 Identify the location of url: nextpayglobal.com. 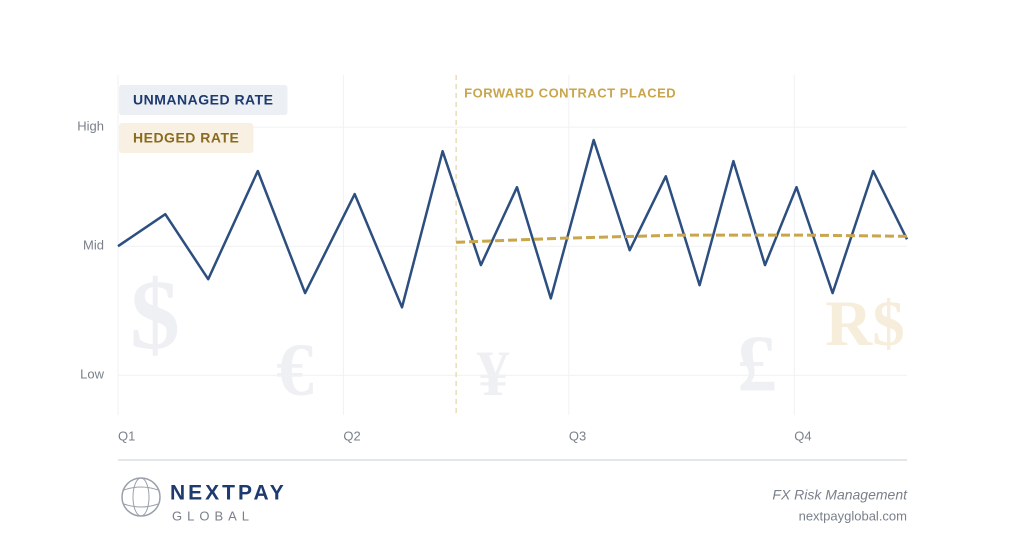
(853, 515).